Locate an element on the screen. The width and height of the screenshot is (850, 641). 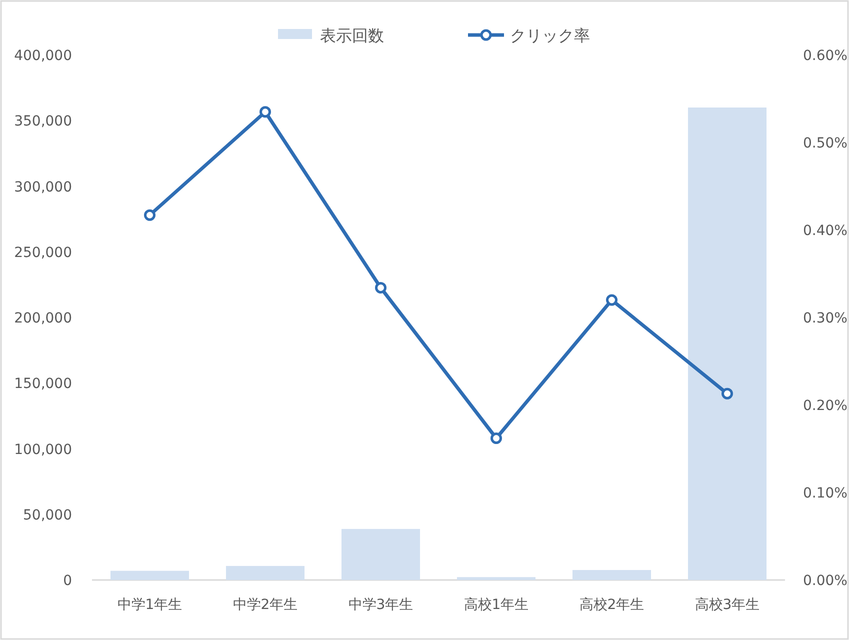
x-tick-label: 高校3年生 is located at coordinates (727, 605).